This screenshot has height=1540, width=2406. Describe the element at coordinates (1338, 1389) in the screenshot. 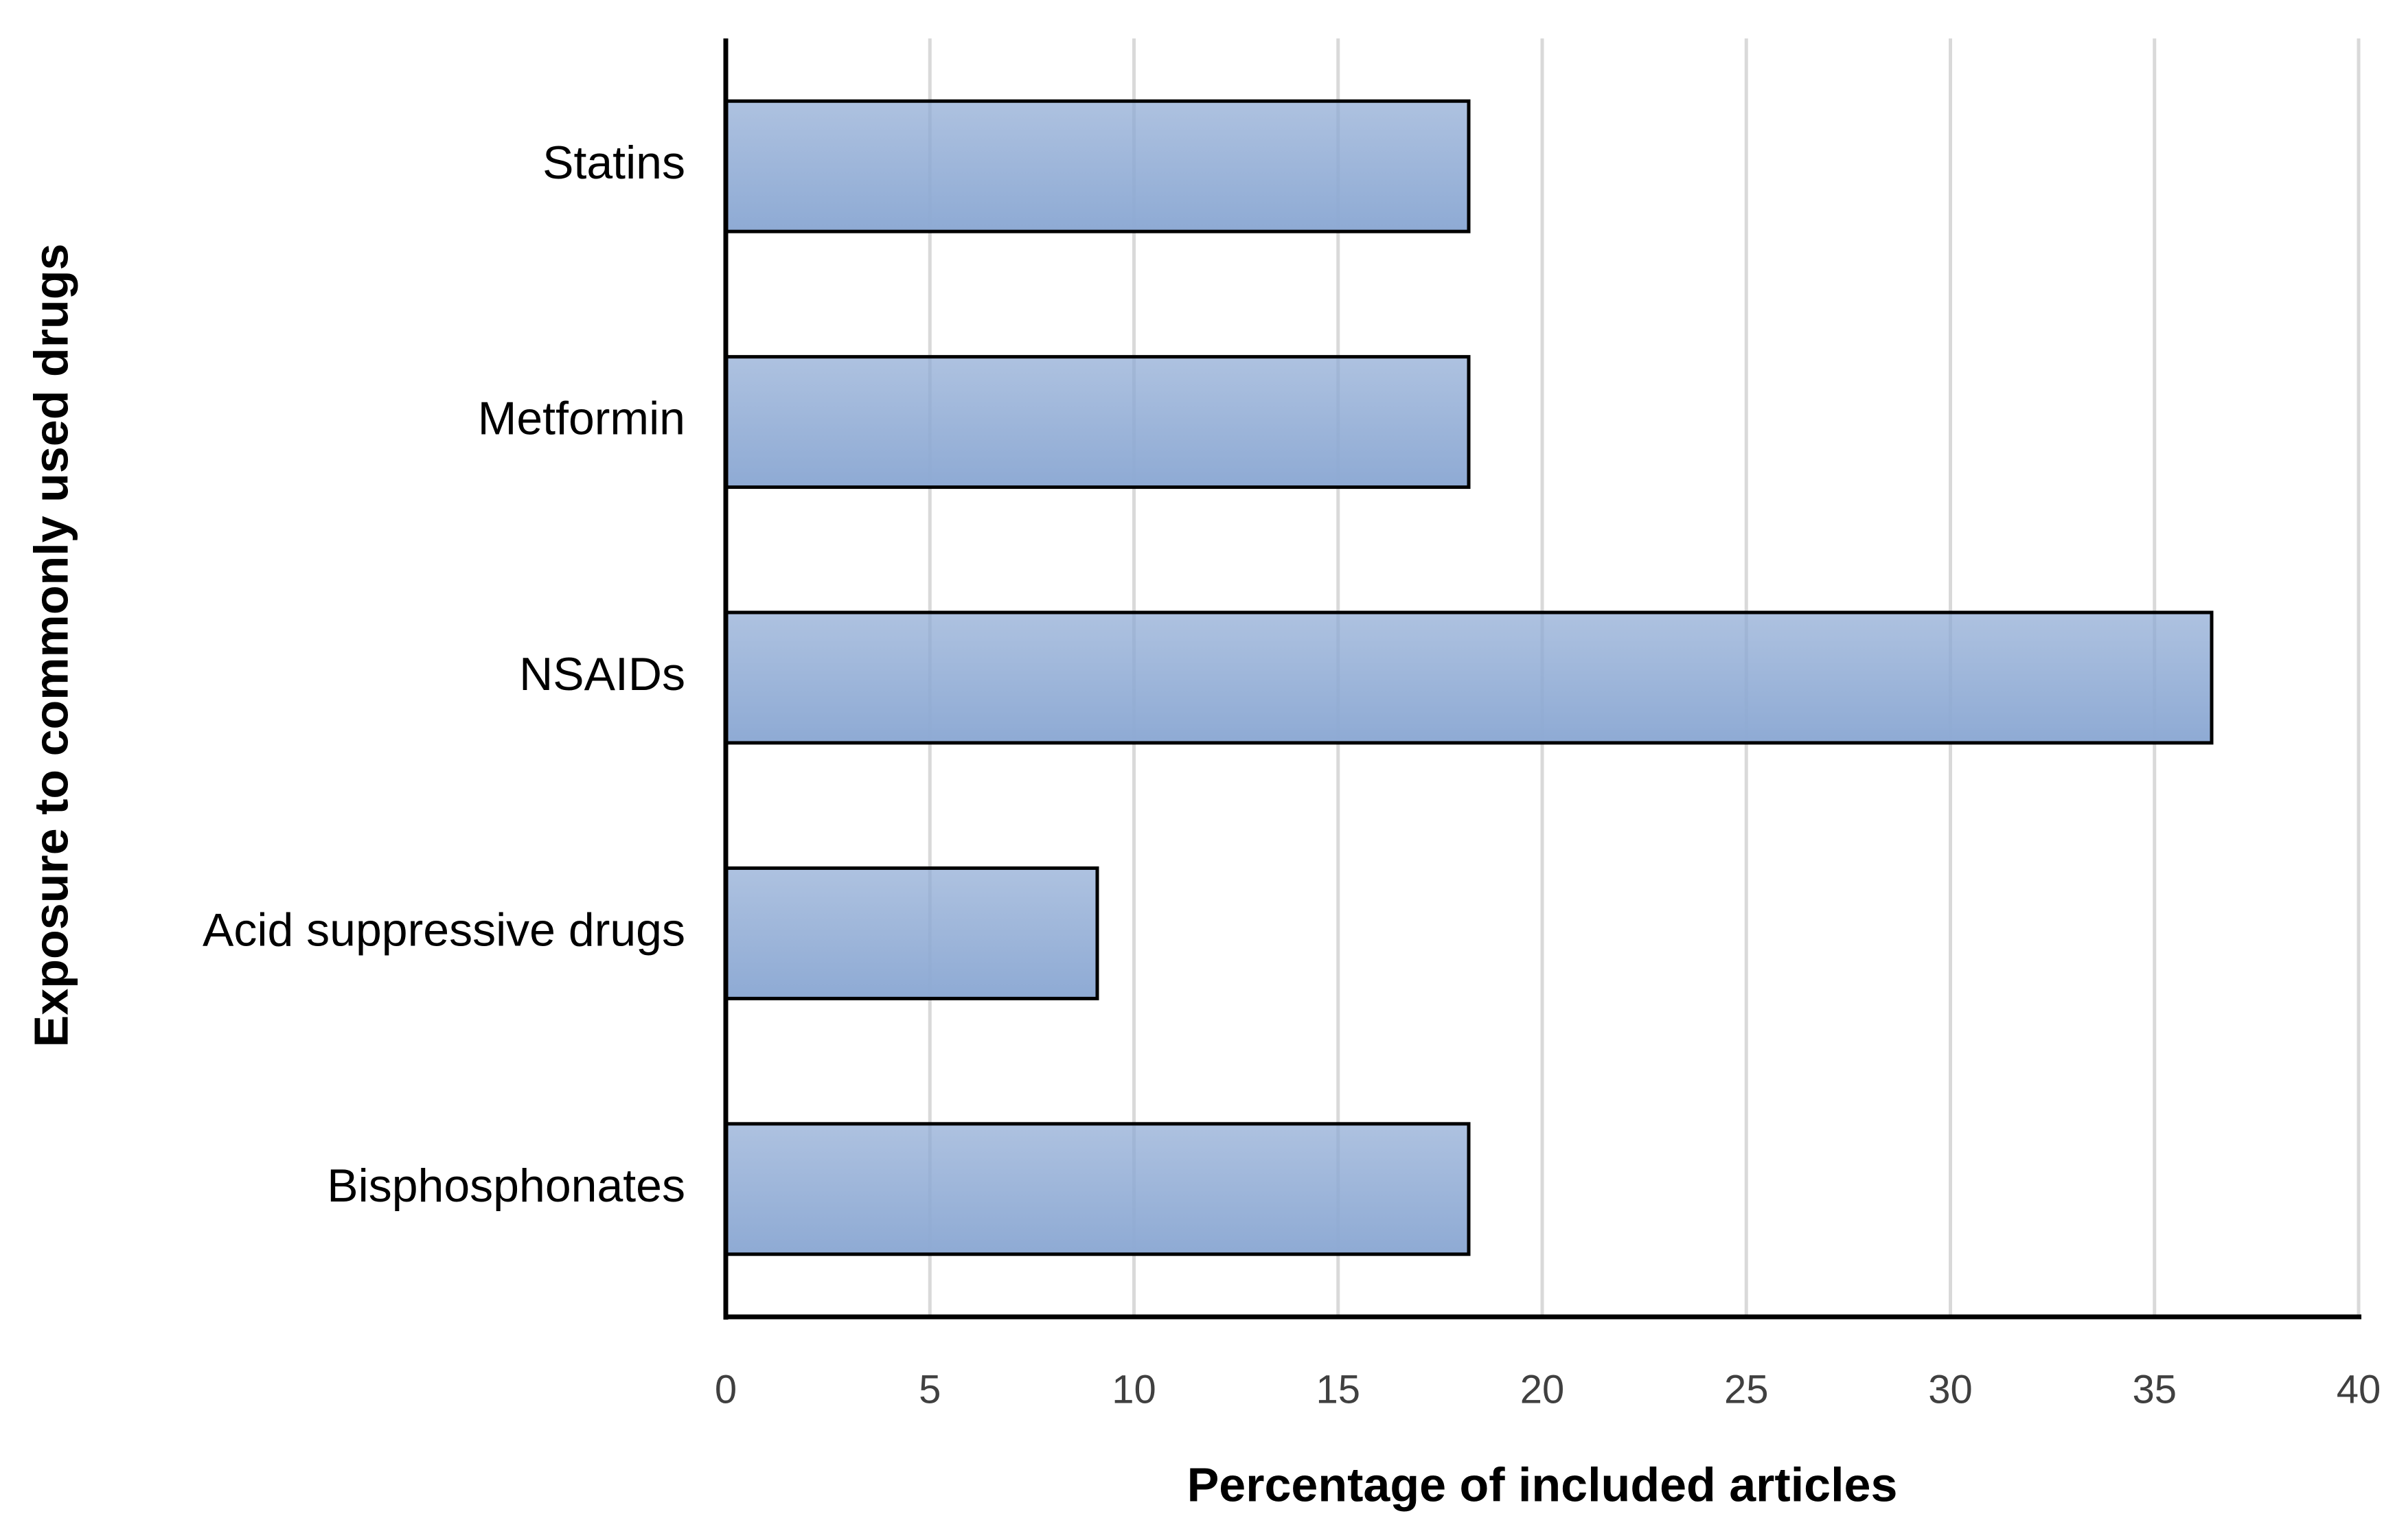

I see `x-tick-label: 15` at that location.